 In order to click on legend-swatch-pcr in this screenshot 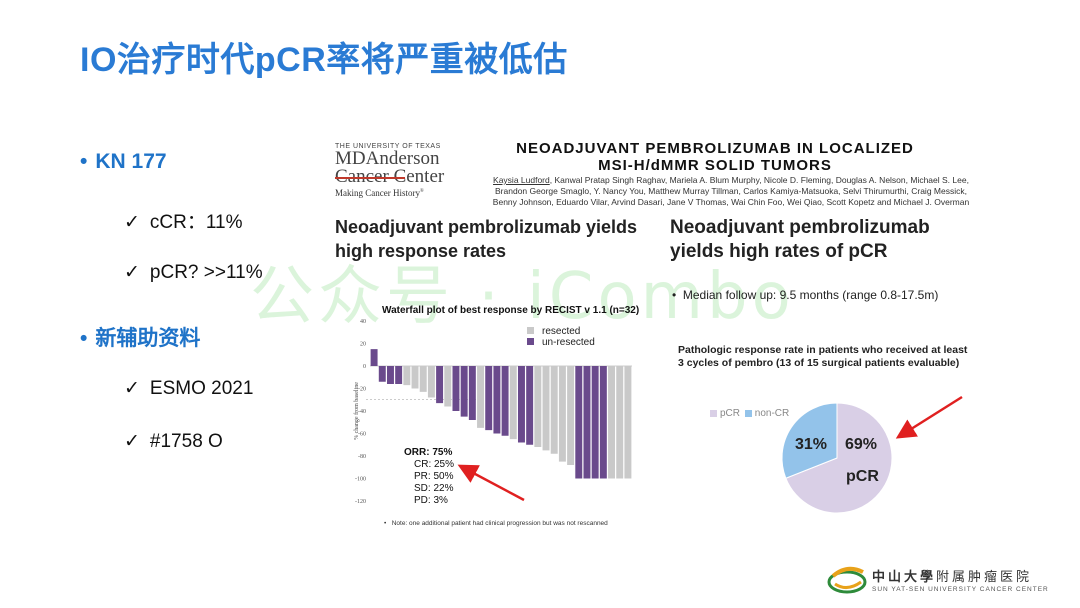, I will do `click(713, 413)`.